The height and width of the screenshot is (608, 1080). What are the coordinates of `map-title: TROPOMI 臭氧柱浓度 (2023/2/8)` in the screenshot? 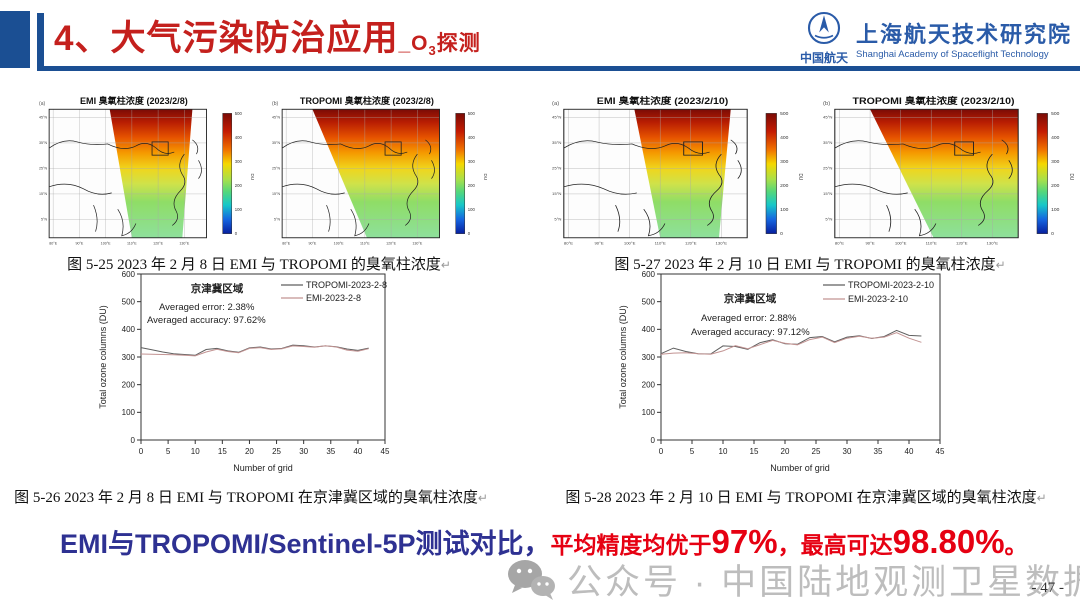 It's located at (367, 100).